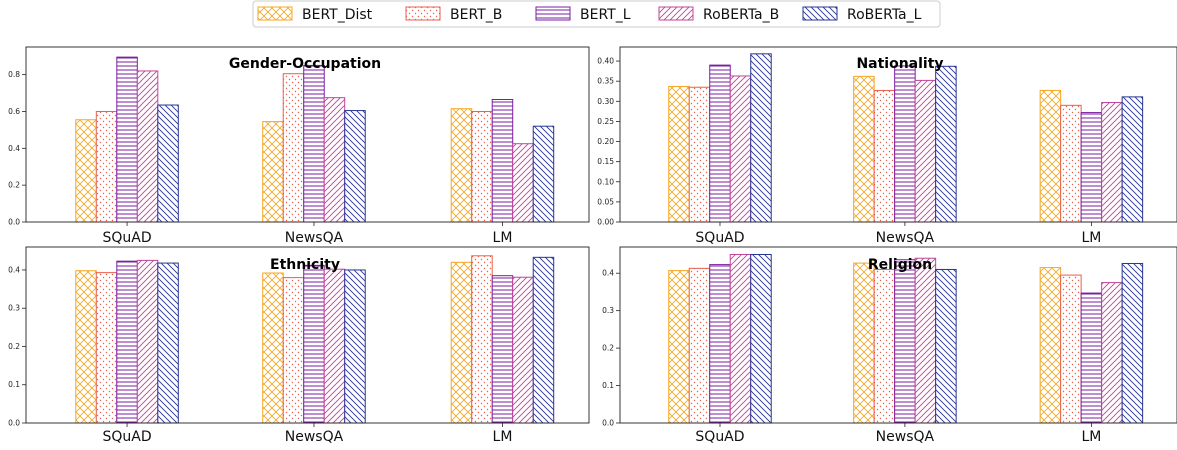 This screenshot has height=450, width=1177. I want to click on y-tick-label: 0.8, so click(14, 74).